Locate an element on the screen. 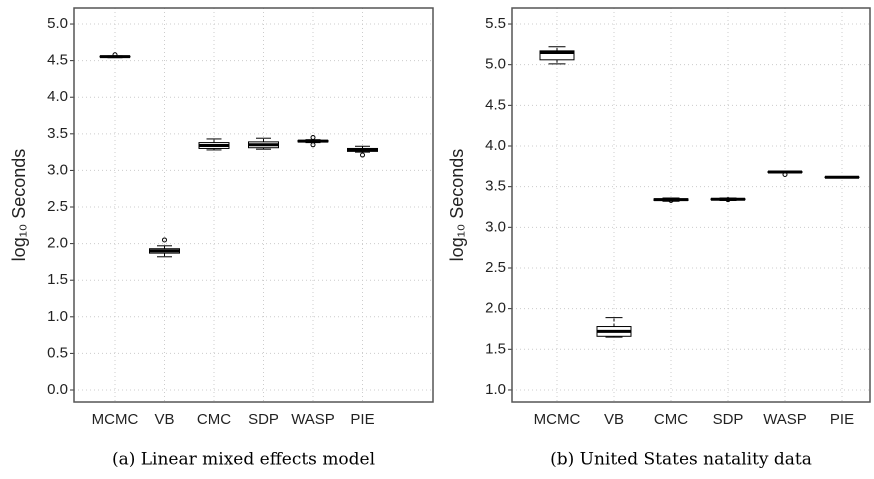 This screenshot has height=479, width=874. y-tick-label: 0.0 is located at coordinates (57, 389).